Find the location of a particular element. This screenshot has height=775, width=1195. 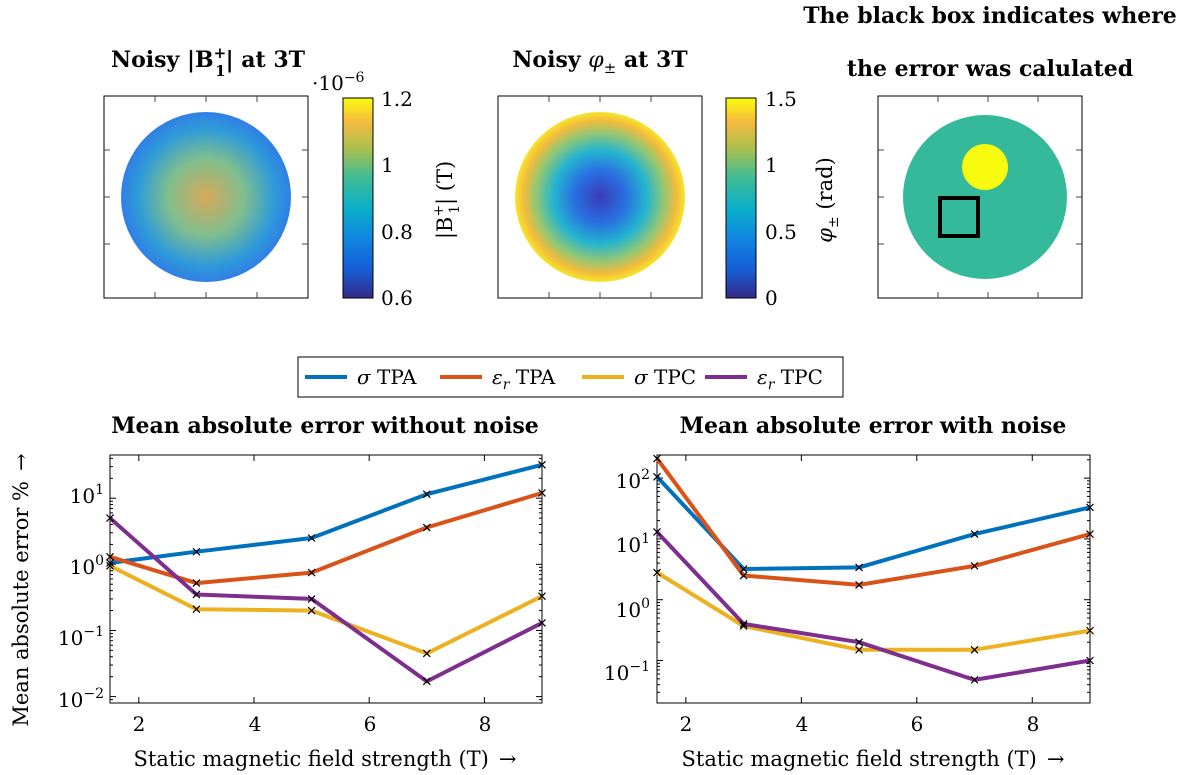

magnitude-map-ticks is located at coordinates (206, 197).